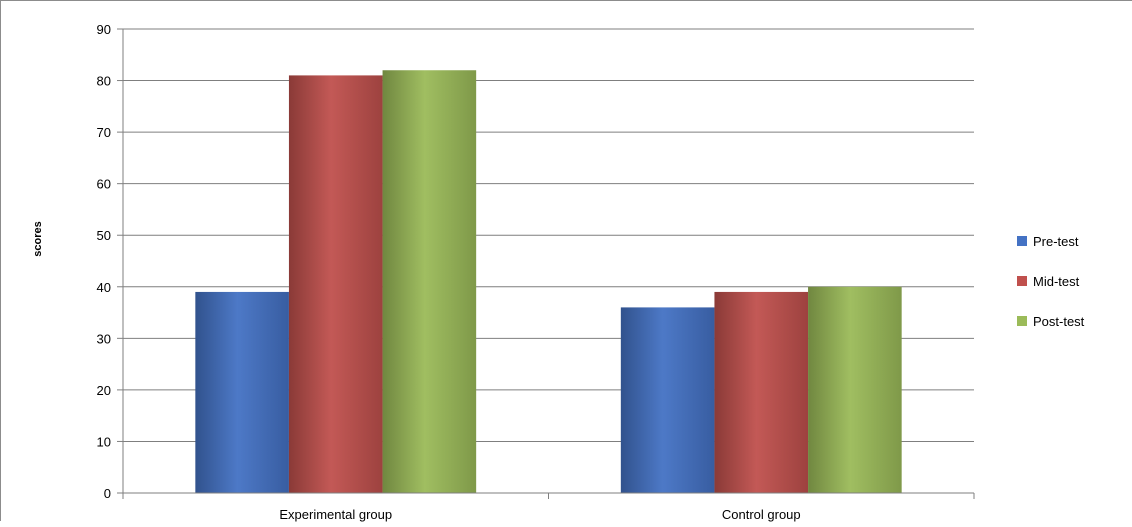 This screenshot has width=1132, height=527. I want to click on y-tick-label: 70, so click(104, 132).